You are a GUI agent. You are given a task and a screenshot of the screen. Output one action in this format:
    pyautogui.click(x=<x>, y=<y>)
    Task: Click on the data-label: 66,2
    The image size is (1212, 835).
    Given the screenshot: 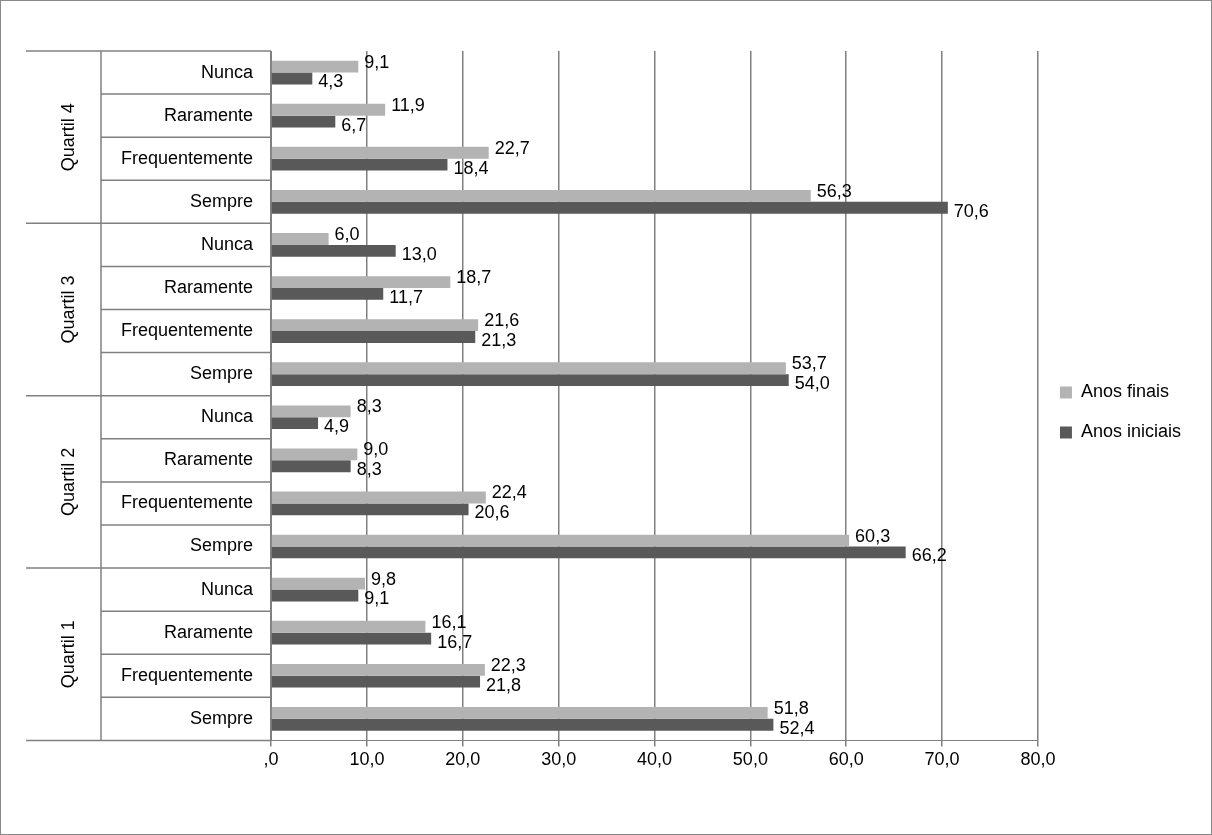 What is the action you would take?
    pyautogui.click(x=929, y=555)
    